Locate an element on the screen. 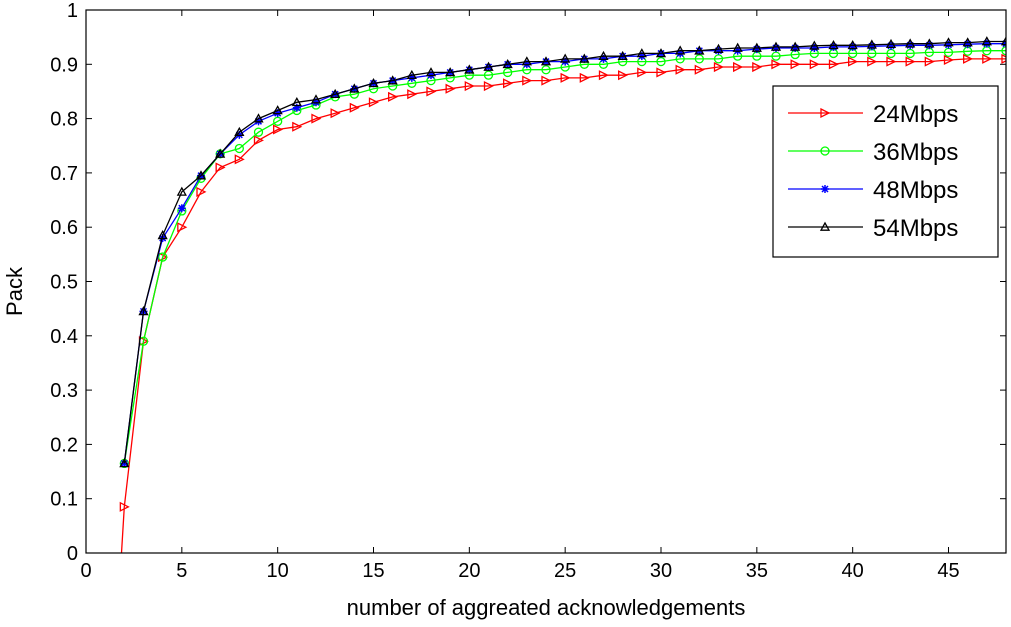 Image resolution: width=1011 pixels, height=627 pixels. x-tick-label: 20 is located at coordinates (469, 571).